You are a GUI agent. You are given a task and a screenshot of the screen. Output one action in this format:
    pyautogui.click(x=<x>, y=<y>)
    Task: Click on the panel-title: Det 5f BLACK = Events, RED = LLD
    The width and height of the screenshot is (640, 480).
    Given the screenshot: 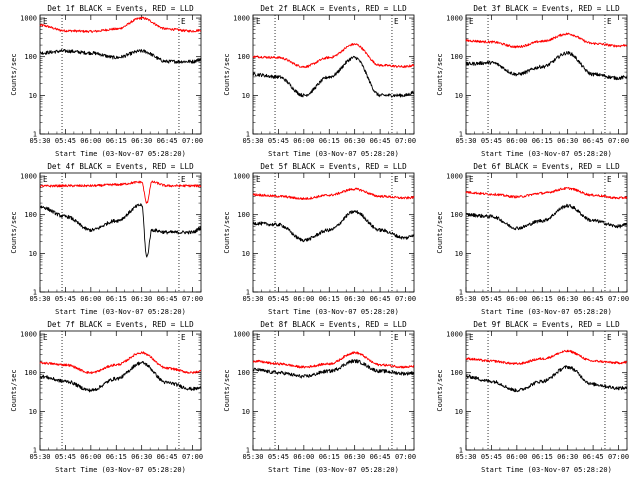 What is the action you would take?
    pyautogui.click(x=333, y=166)
    